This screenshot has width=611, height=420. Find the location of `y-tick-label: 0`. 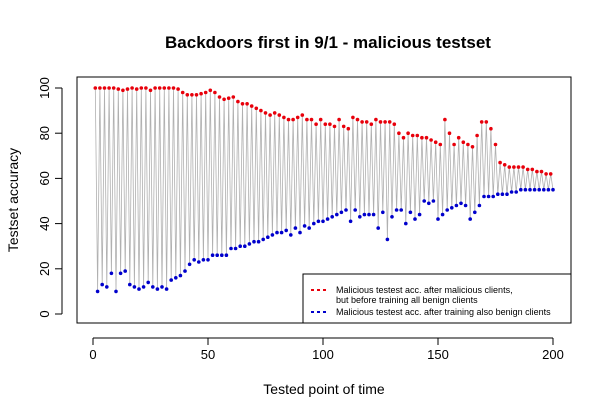

y-tick-label: 0 is located at coordinates (44, 313).